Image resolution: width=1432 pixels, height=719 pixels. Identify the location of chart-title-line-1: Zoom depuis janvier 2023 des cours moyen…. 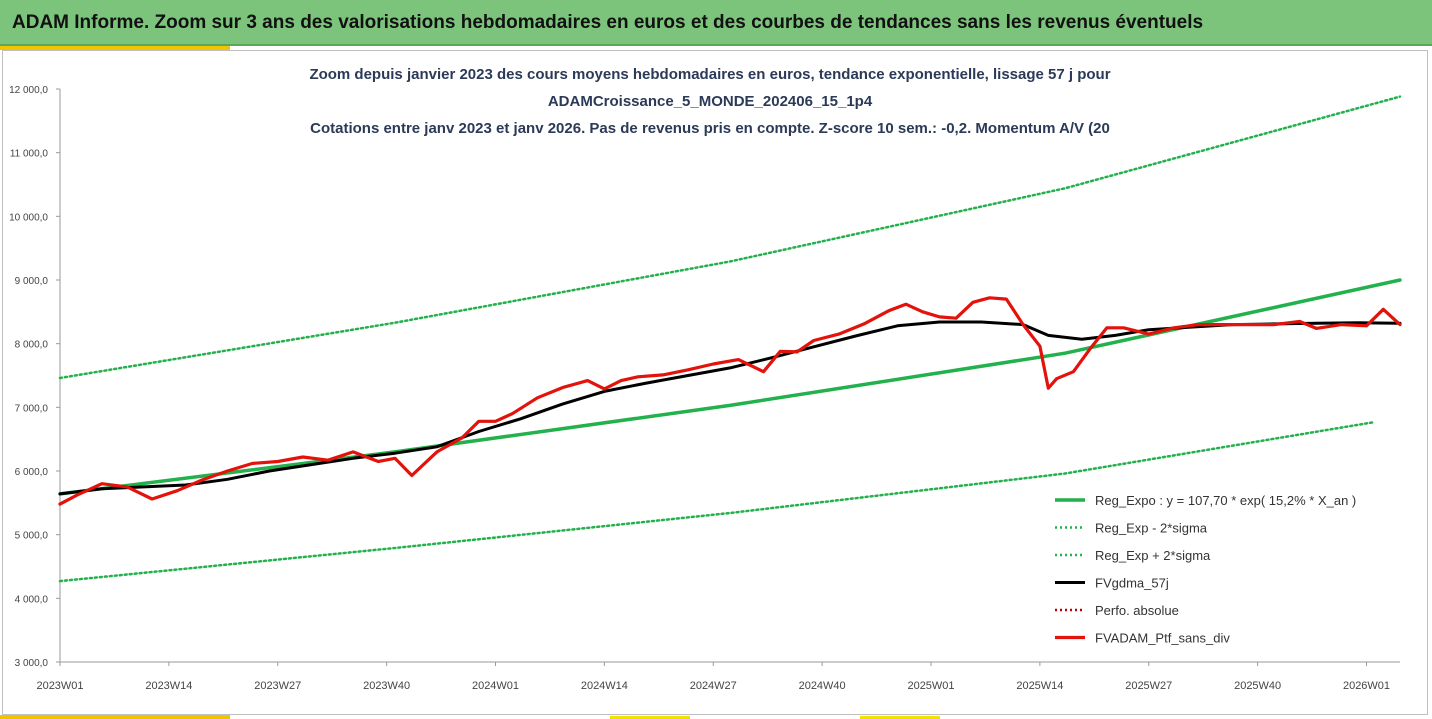
(710, 74).